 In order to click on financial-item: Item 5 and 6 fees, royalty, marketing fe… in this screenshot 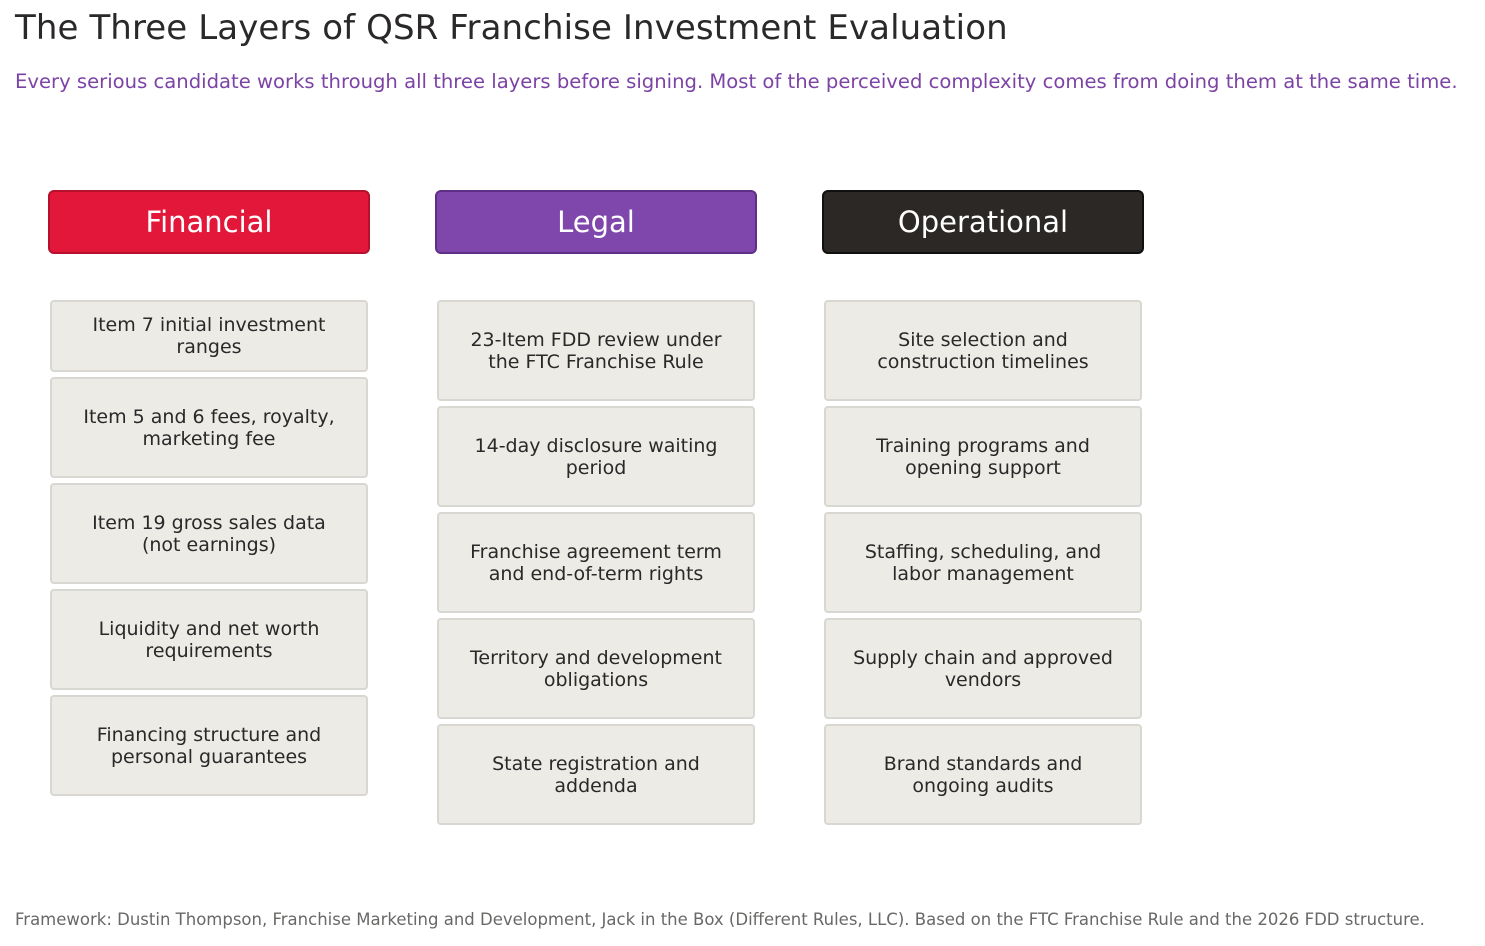, I will do `click(209, 427)`.